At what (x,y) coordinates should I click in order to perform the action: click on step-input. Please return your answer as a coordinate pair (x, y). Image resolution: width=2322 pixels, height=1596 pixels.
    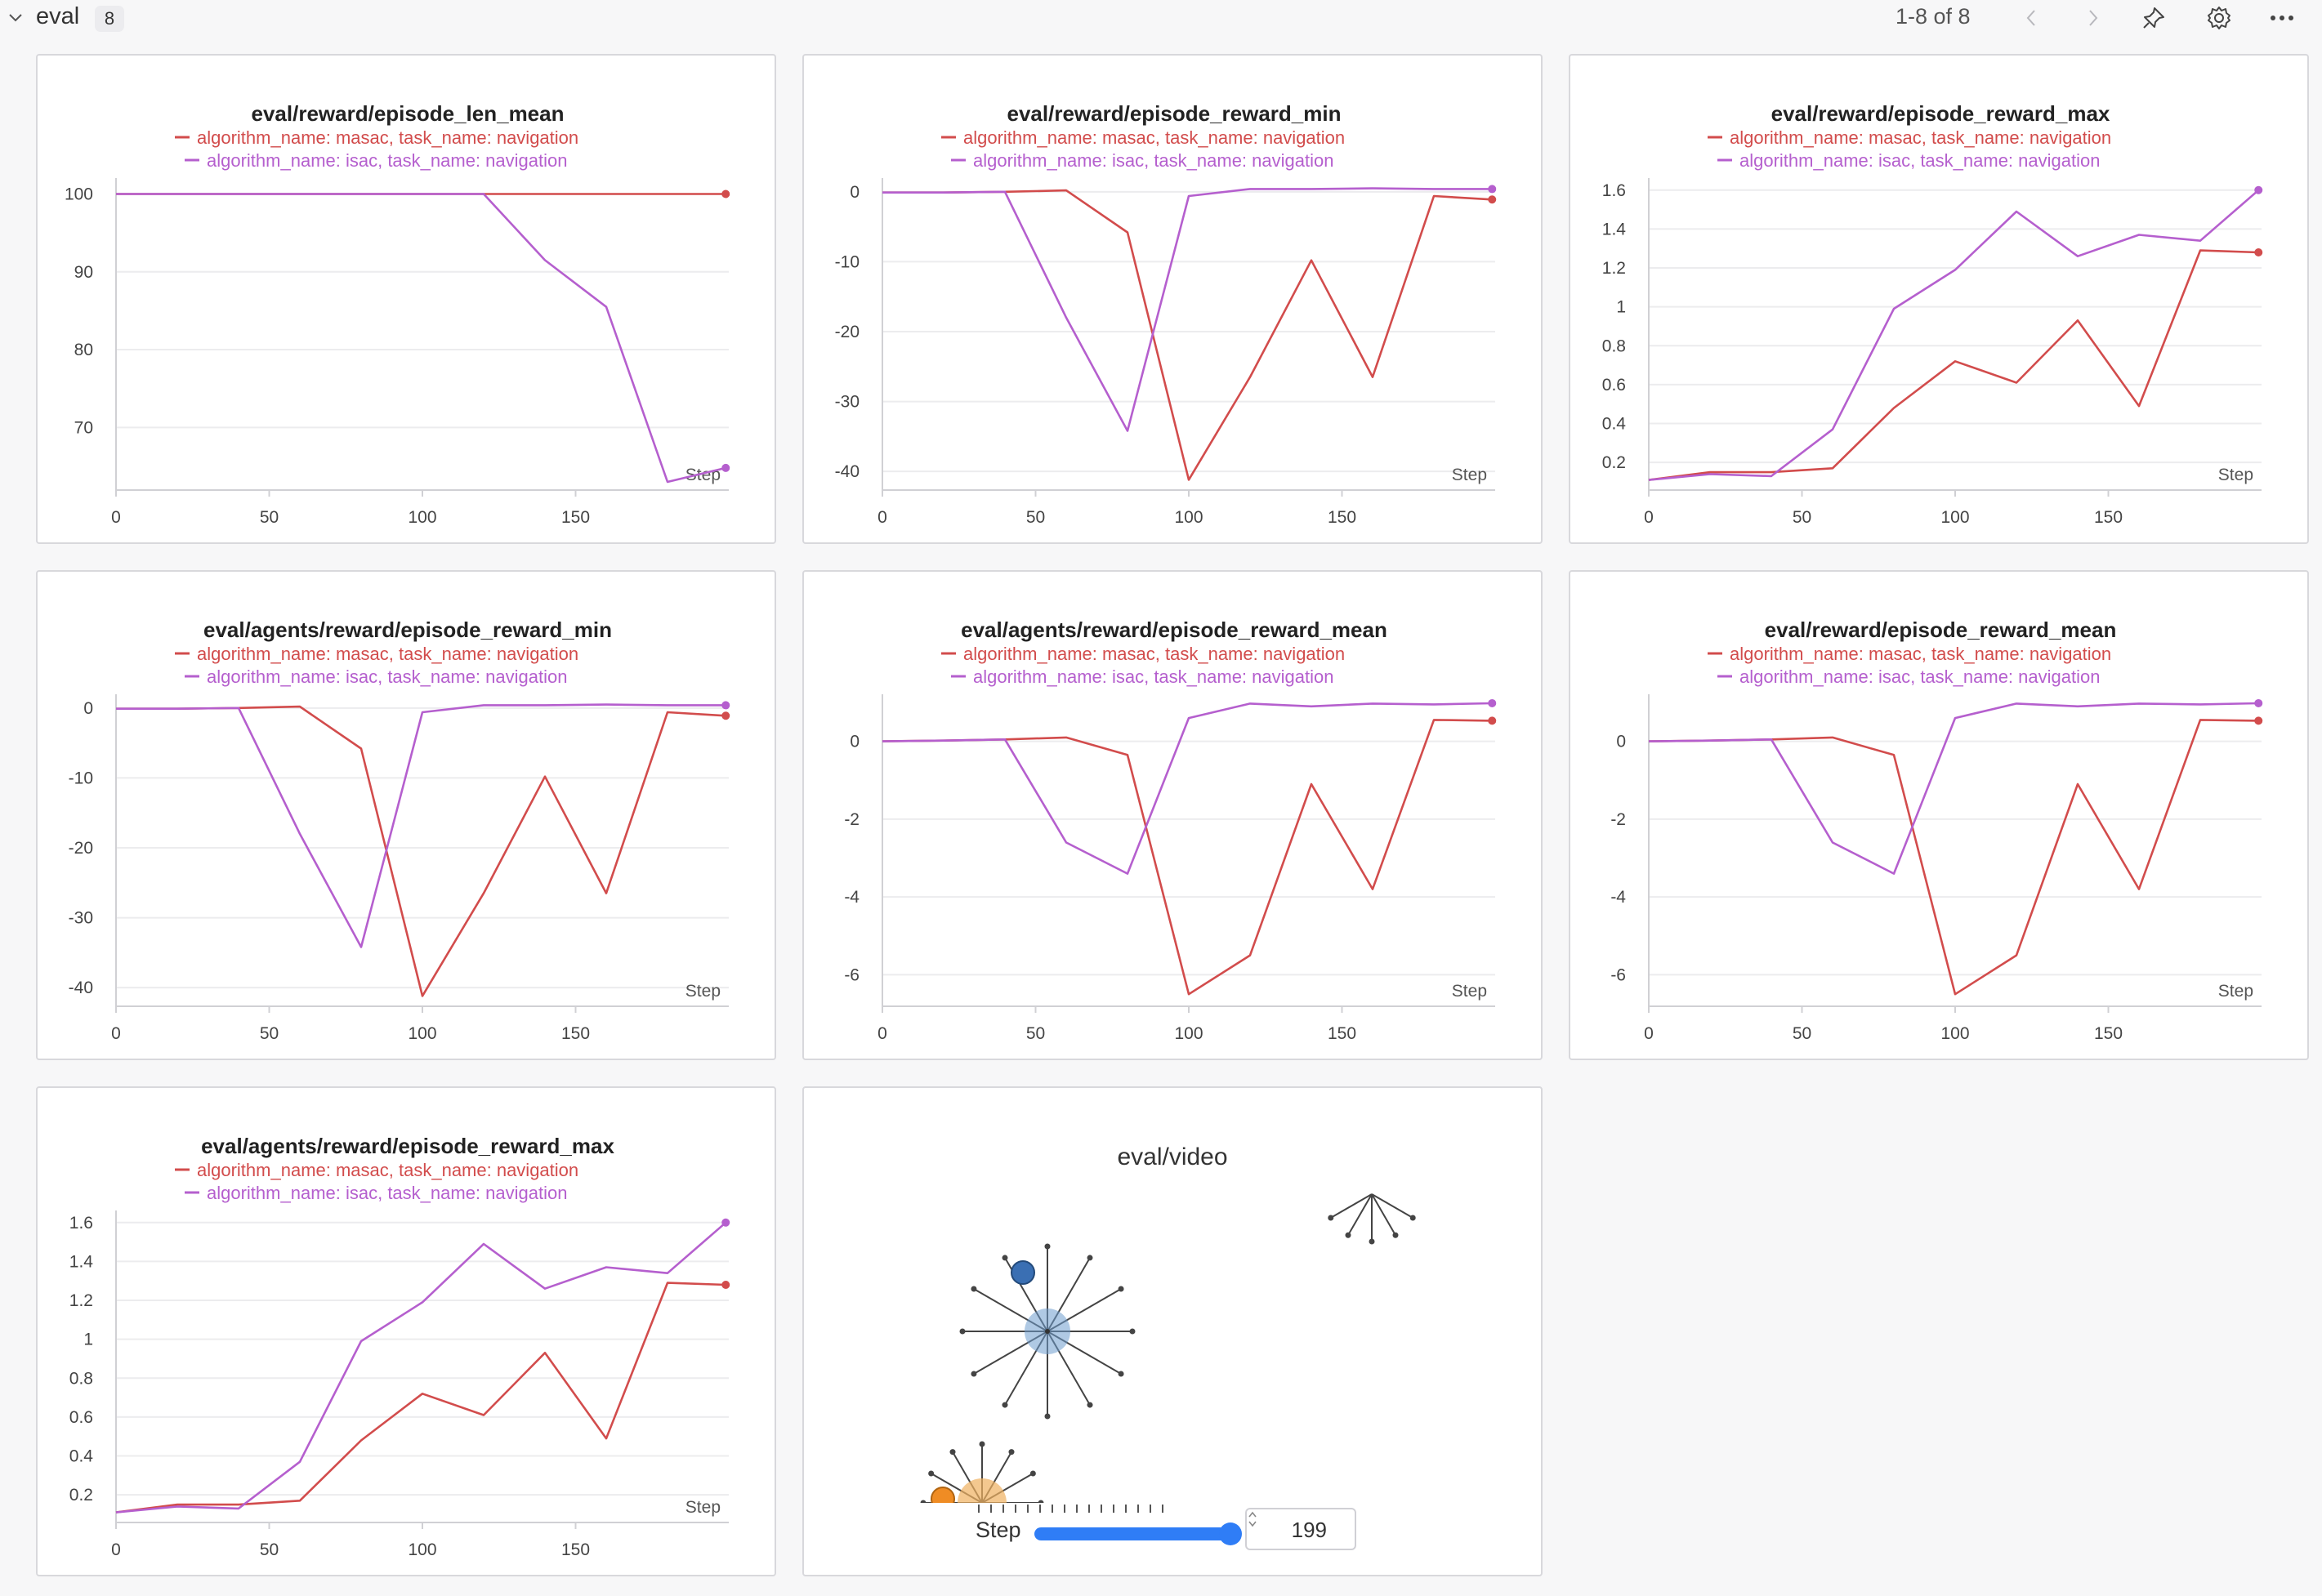
    Looking at the image, I should click on (1287, 1529).